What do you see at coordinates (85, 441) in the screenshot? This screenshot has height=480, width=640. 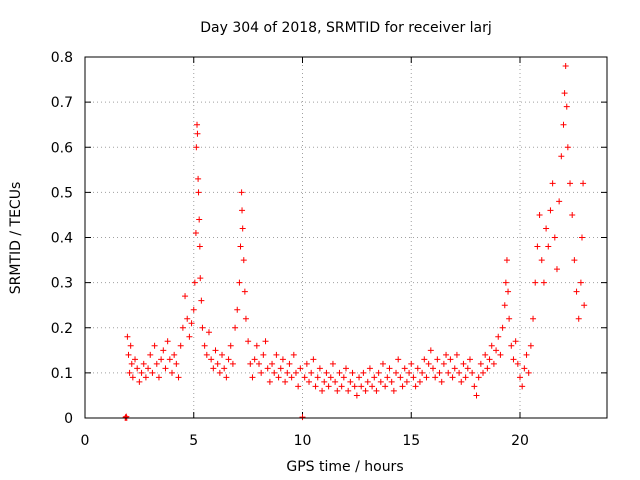 I see `x-tick-label: 0` at bounding box center [85, 441].